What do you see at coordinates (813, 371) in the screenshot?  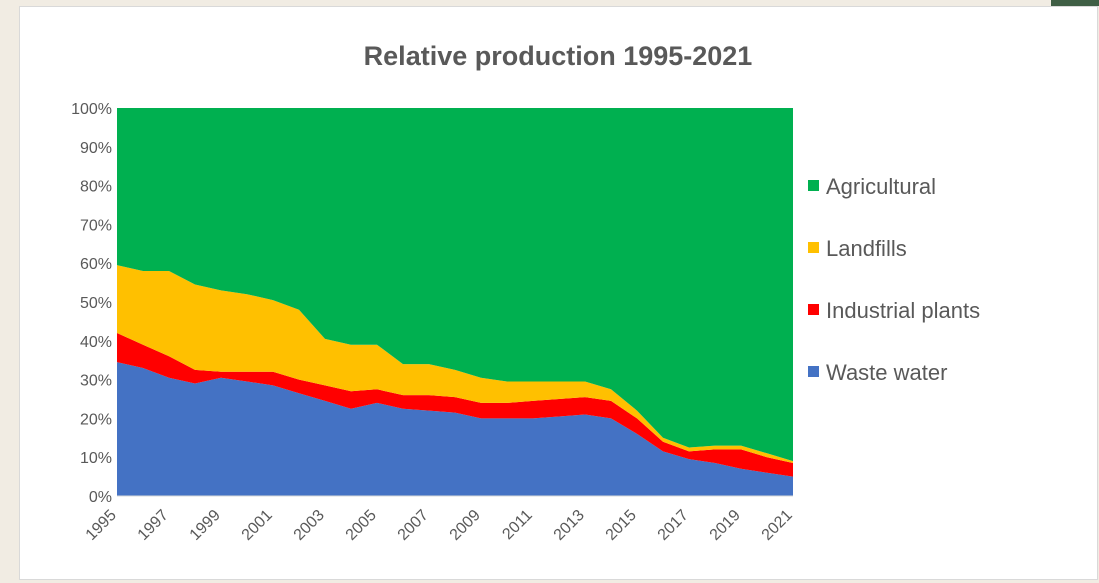 I see `legend-swatch-waste-water` at bounding box center [813, 371].